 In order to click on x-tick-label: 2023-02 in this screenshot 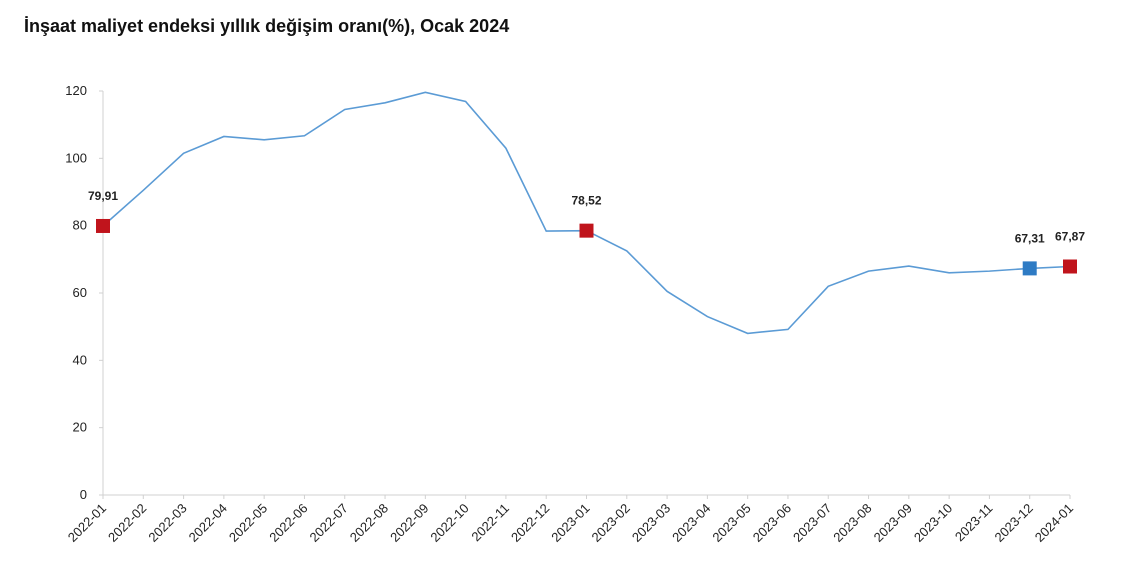, I will do `click(611, 523)`.